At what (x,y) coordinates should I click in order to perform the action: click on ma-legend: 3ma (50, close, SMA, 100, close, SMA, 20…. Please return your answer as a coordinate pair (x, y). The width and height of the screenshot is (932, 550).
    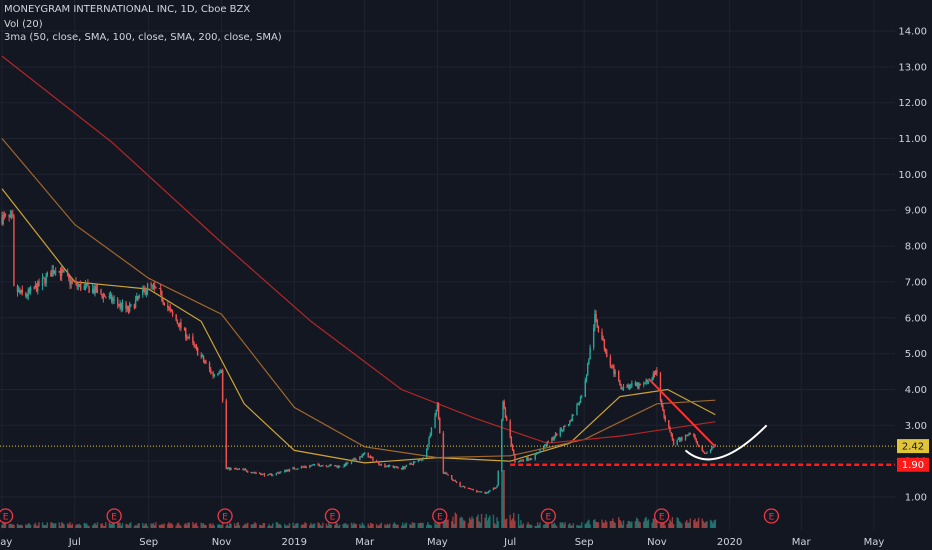
    Looking at the image, I should click on (143, 37).